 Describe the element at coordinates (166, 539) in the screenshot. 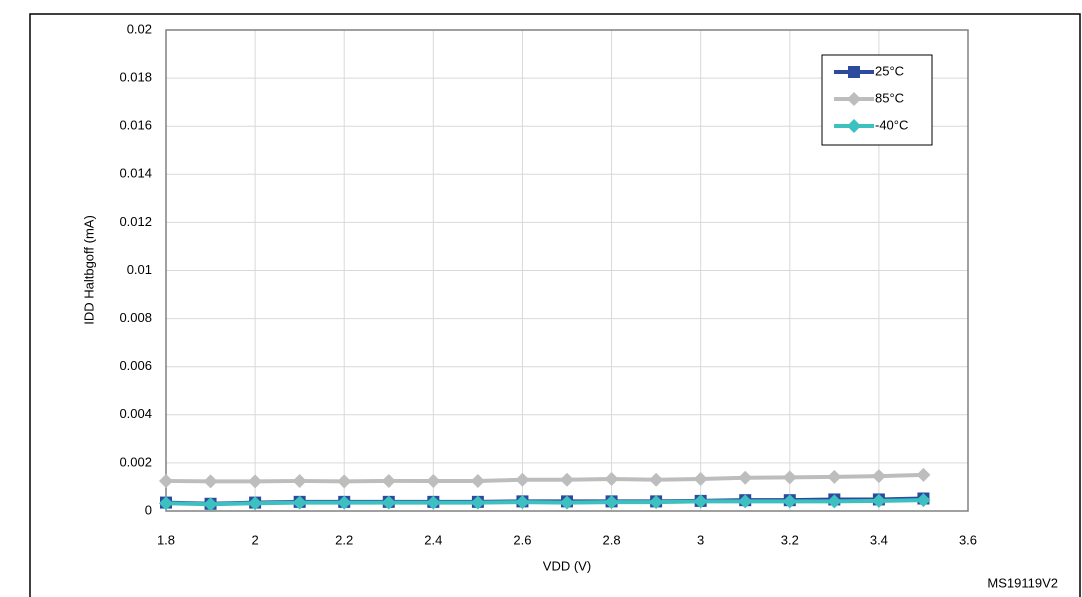

I see `x-tick-label: 1.8` at that location.